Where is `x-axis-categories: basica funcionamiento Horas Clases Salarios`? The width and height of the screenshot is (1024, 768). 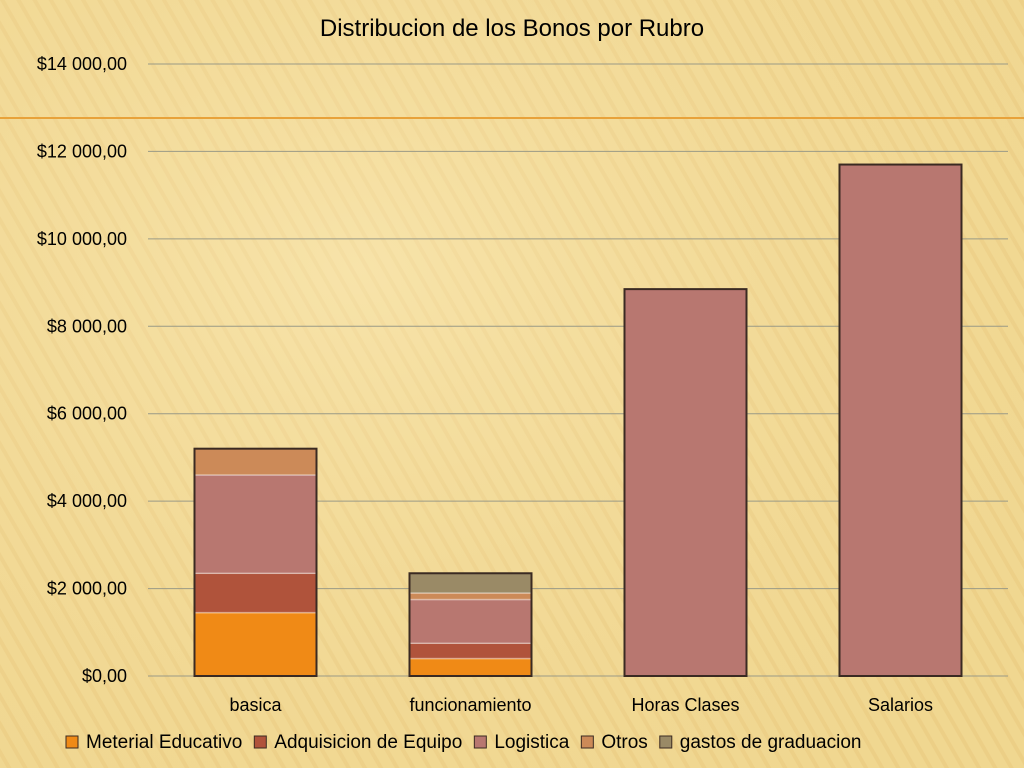
x-axis-categories: basica funcionamiento Horas Clases Salarios is located at coordinates (581, 705).